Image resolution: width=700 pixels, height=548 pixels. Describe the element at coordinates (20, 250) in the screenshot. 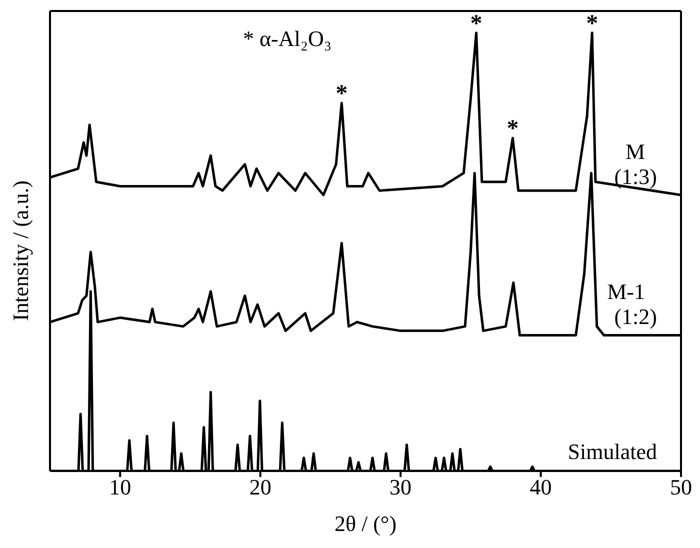

I see `y-axis-title: Intensity / (a.u.)` at that location.